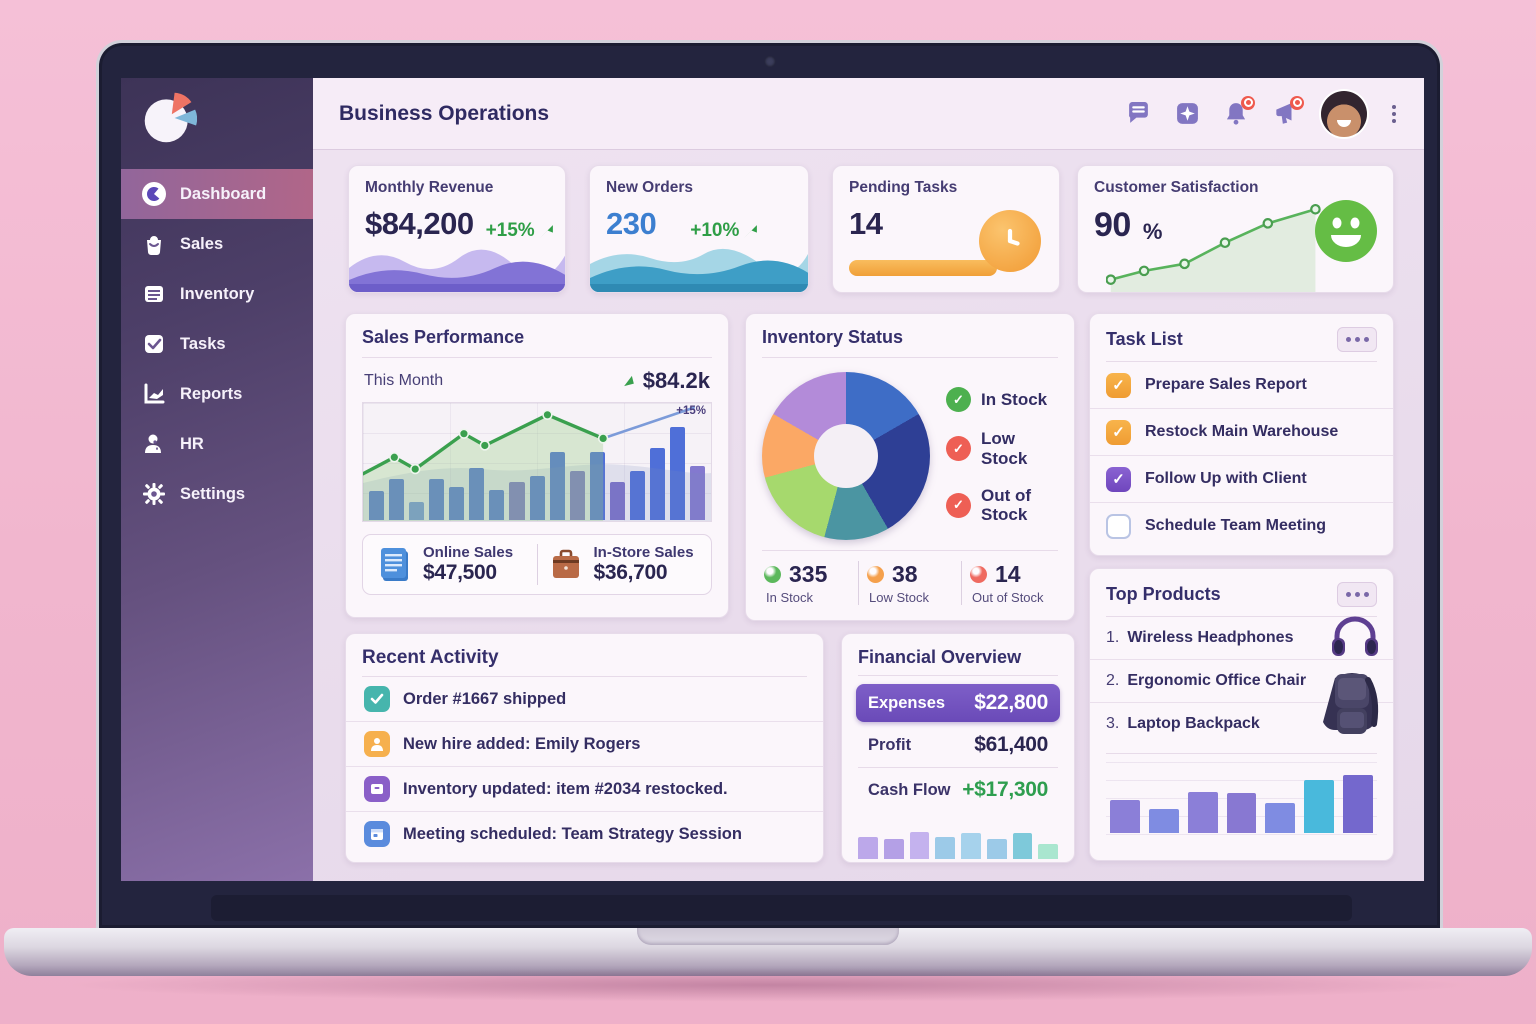 This screenshot has width=1536, height=1024. What do you see at coordinates (958, 400) in the screenshot?
I see `check-circle-icon: ✓` at bounding box center [958, 400].